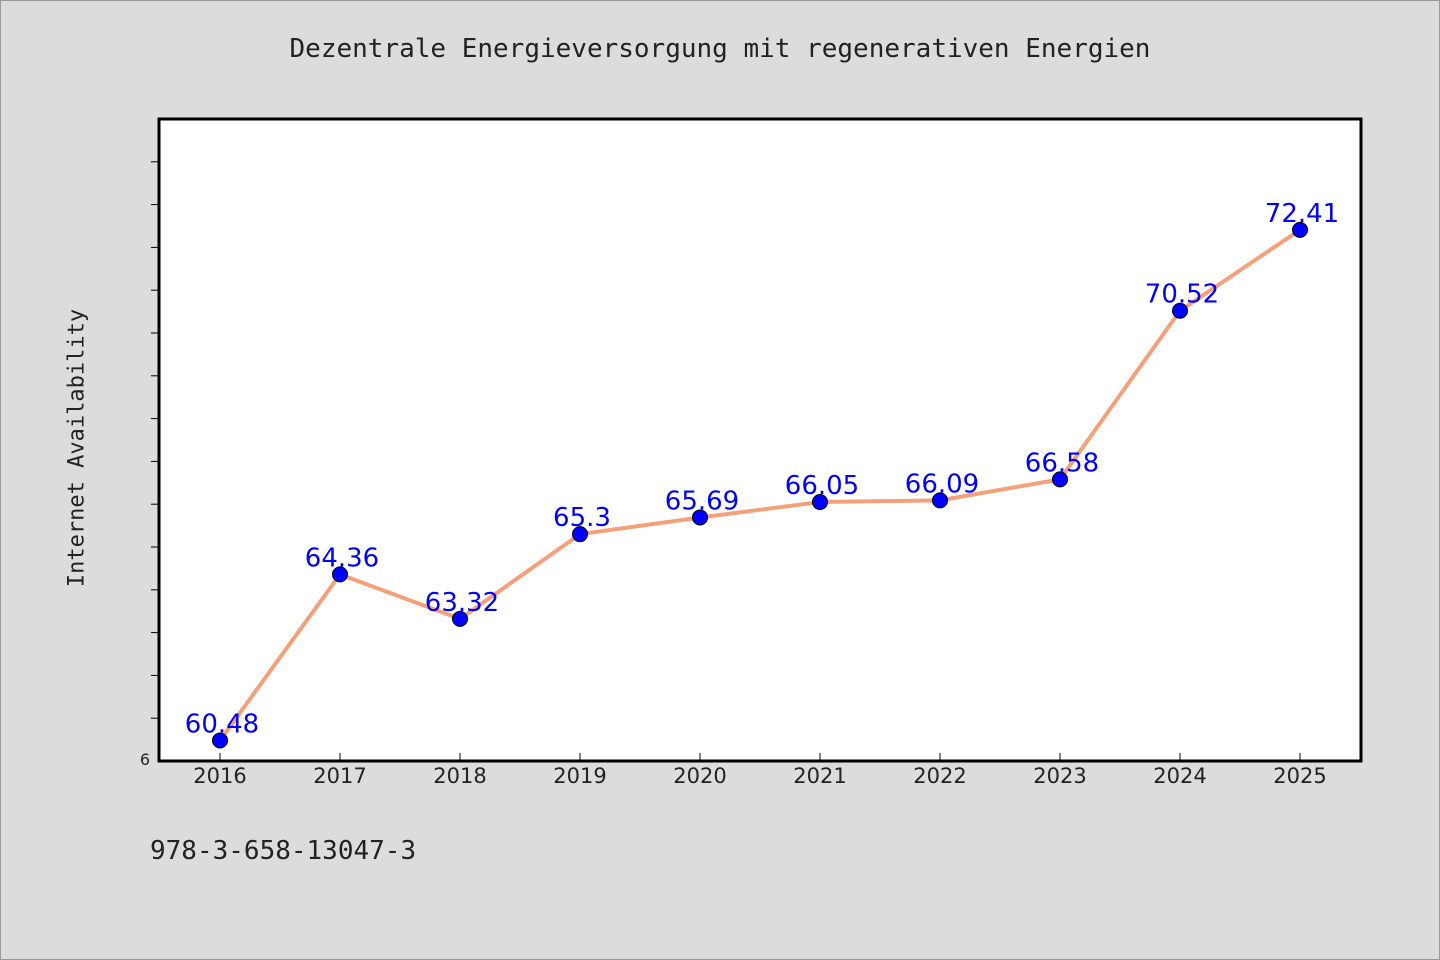 This screenshot has height=960, width=1440. What do you see at coordinates (145, 759) in the screenshot?
I see `y-tick-label: 6` at bounding box center [145, 759].